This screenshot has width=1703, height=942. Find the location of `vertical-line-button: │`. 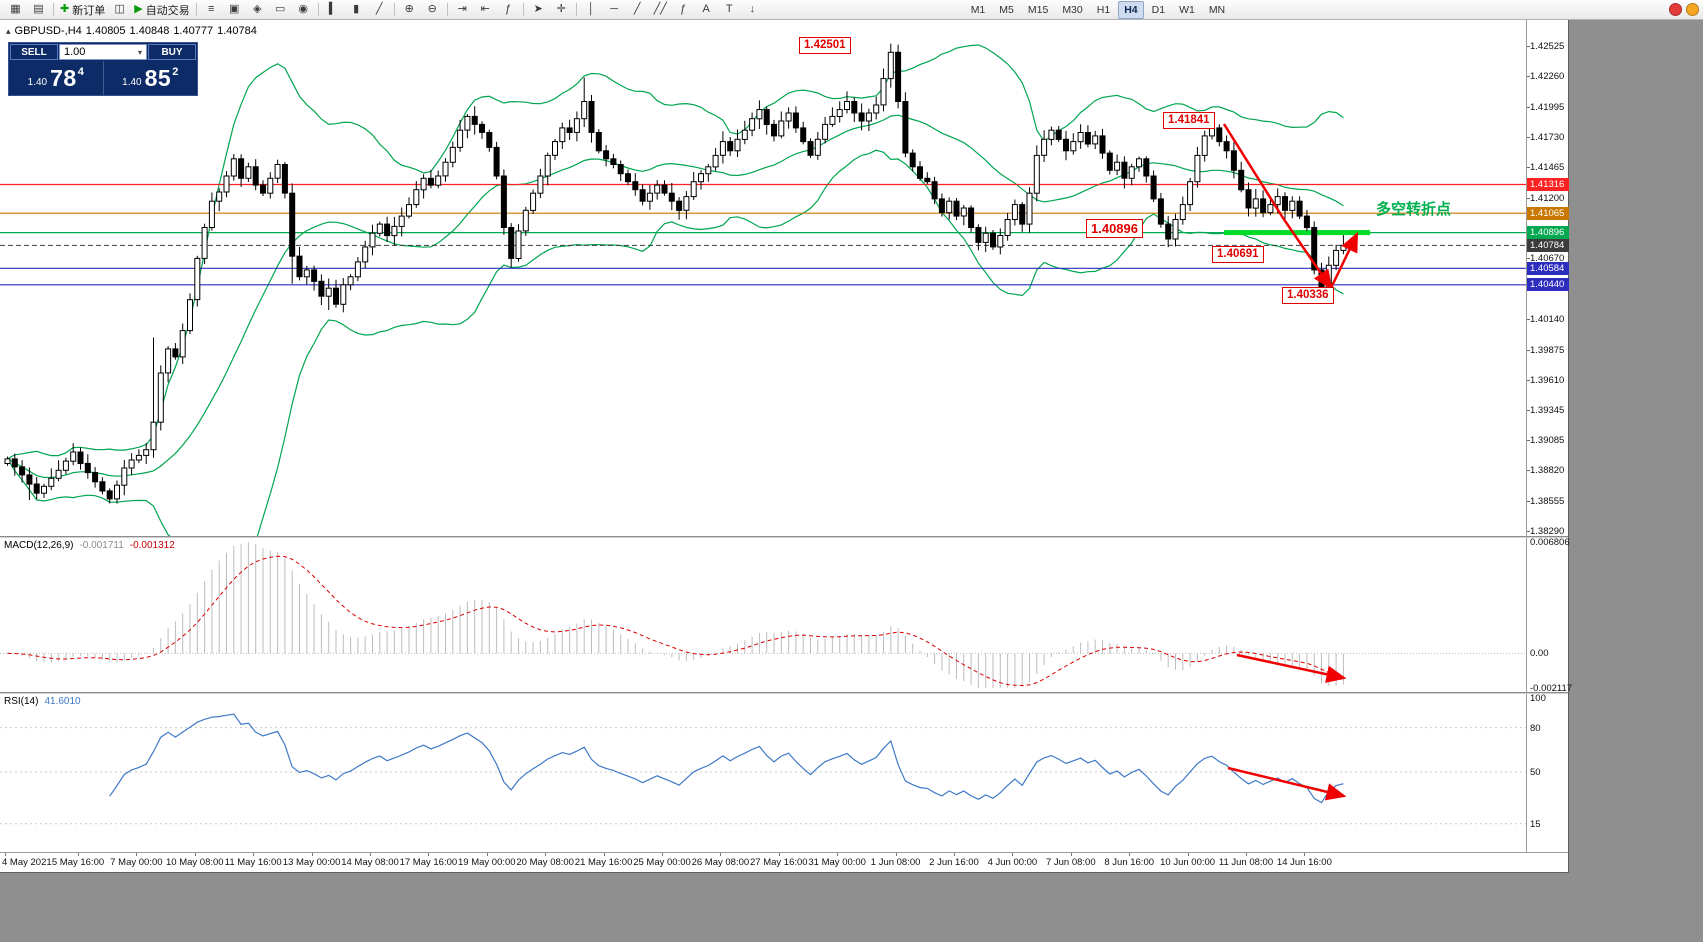

vertical-line-button: │ is located at coordinates (591, 9).